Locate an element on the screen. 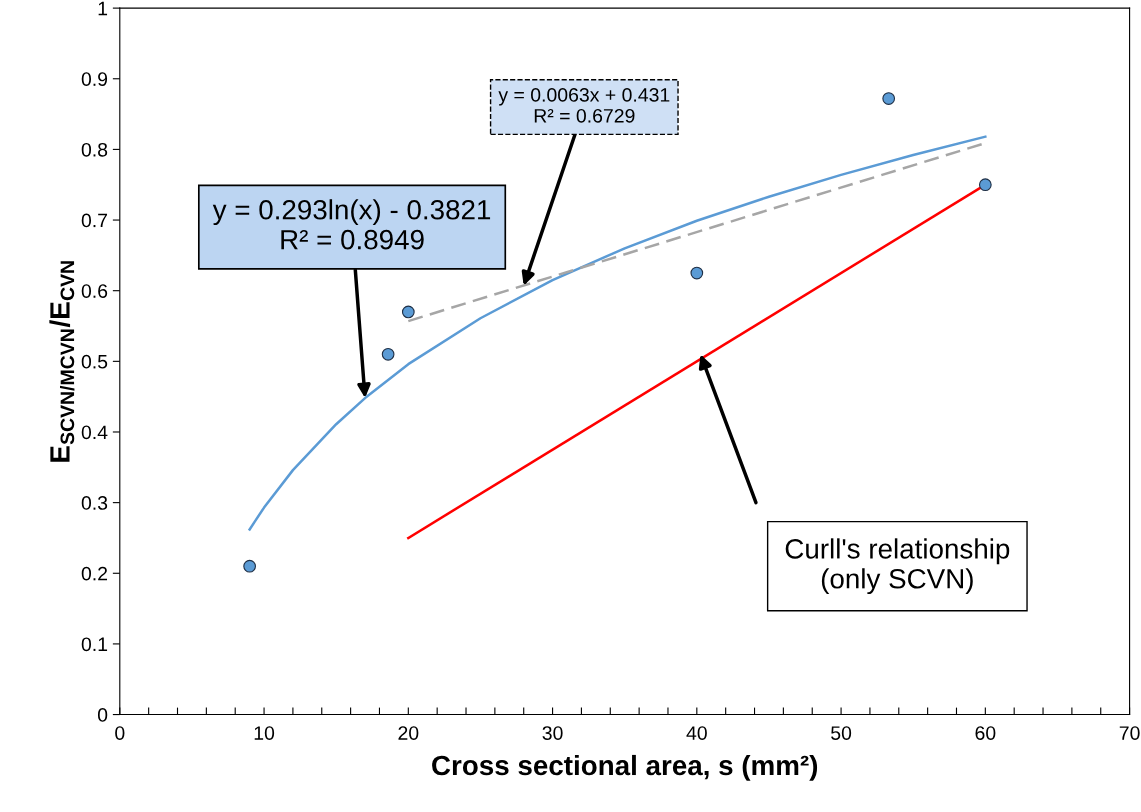  y-tick-label: 0.4 is located at coordinates (94, 432).